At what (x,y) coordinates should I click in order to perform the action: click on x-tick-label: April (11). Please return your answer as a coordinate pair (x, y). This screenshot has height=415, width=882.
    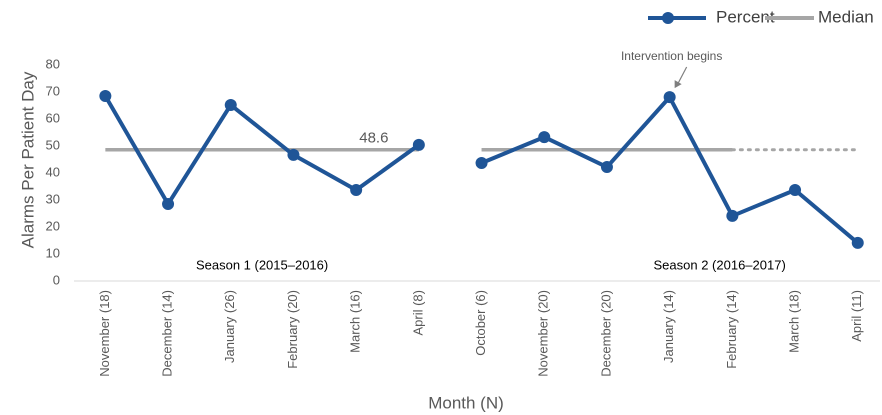
    Looking at the image, I should click on (856, 316).